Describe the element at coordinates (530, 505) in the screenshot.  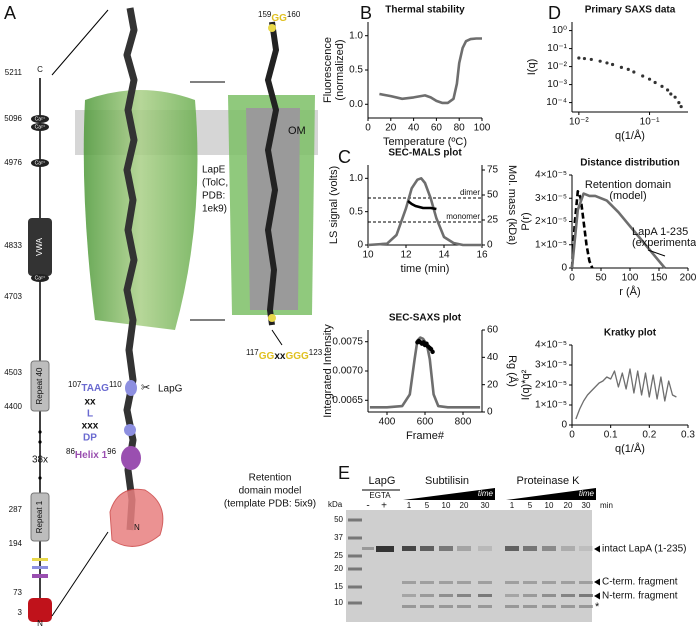
I see `time-point: 5` at that location.